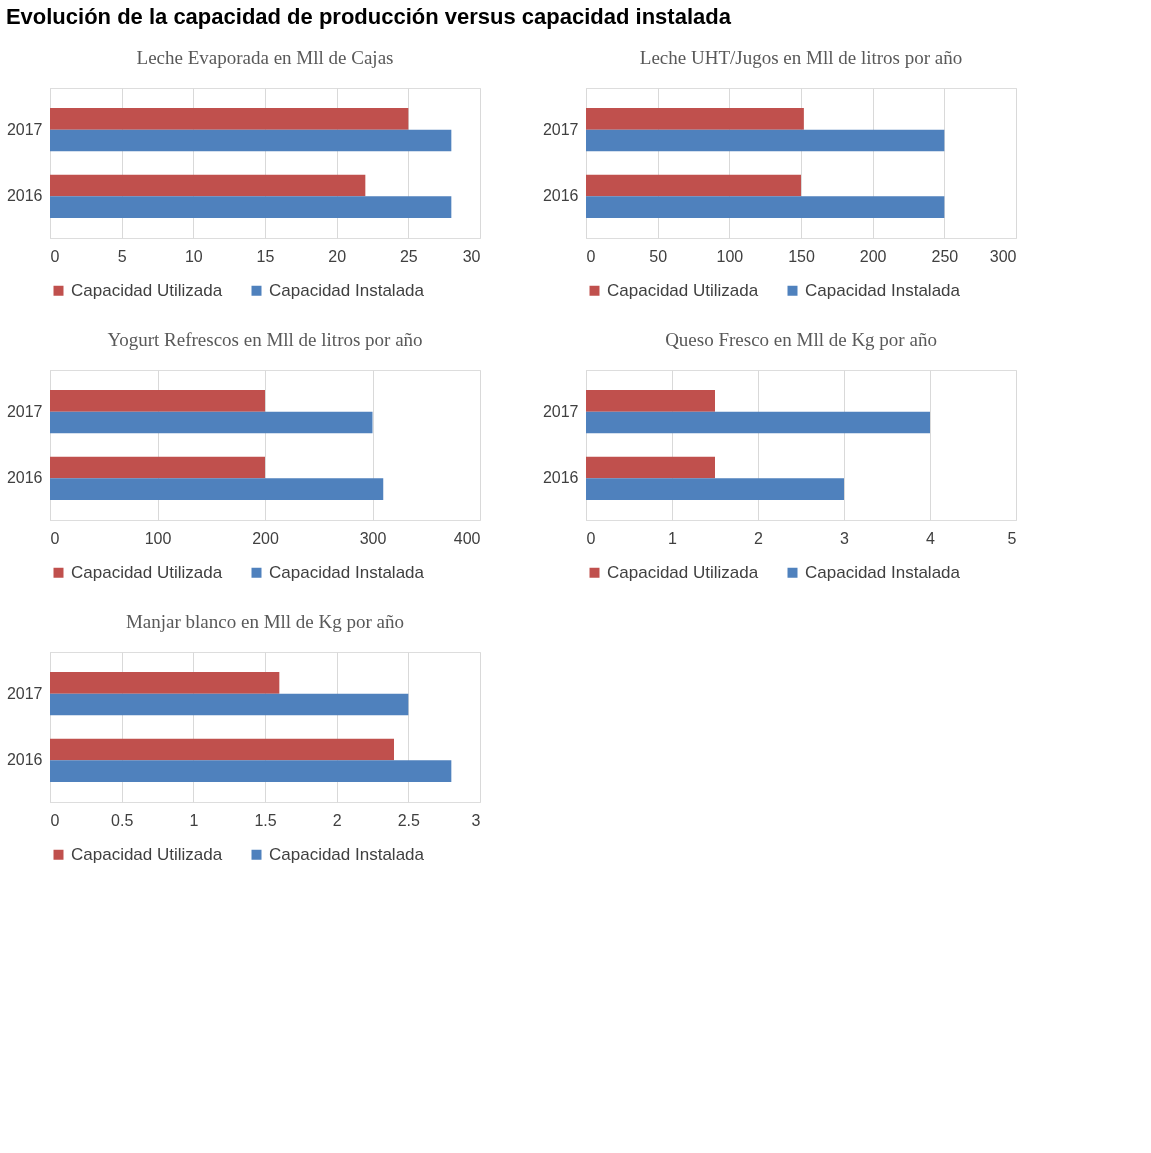 This screenshot has height=1153, width=1151. I want to click on x-tick-label: 0.5, so click(122, 820).